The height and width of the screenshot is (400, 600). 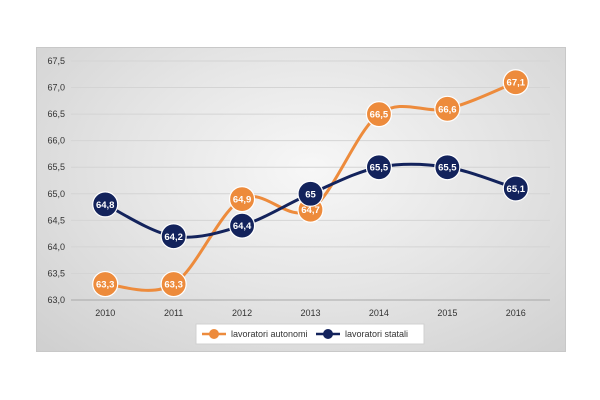 I want to click on data-label: 64,7, so click(x=310, y=210).